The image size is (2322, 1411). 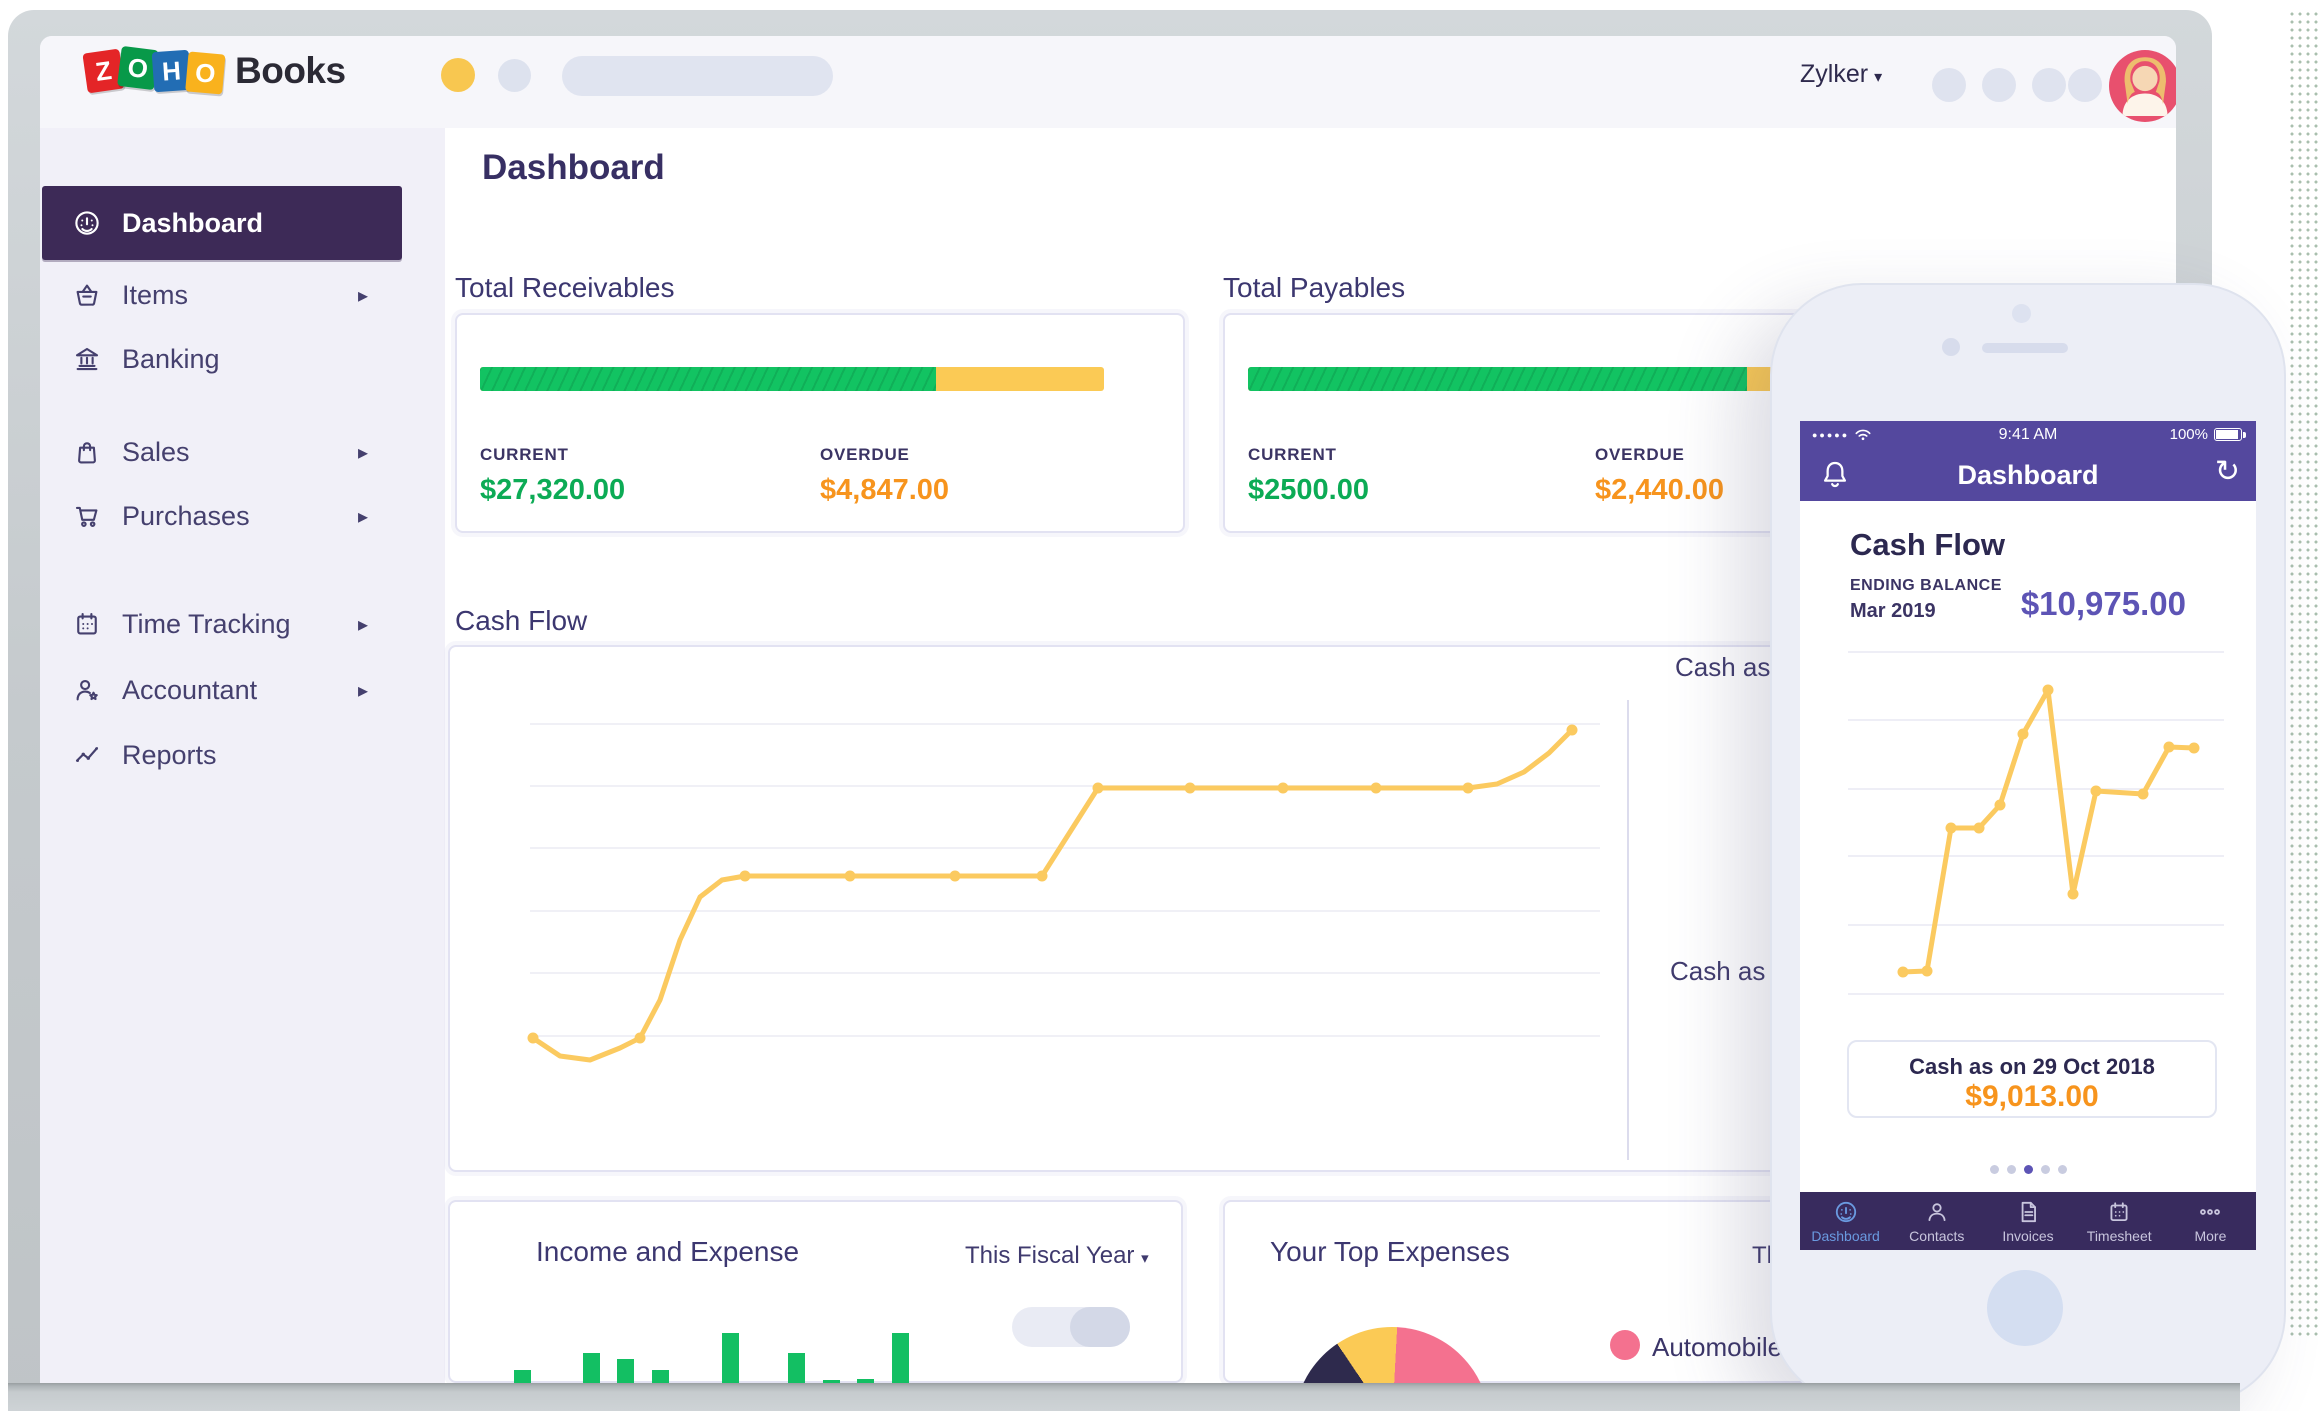 I want to click on battery-icon, so click(x=2228, y=434).